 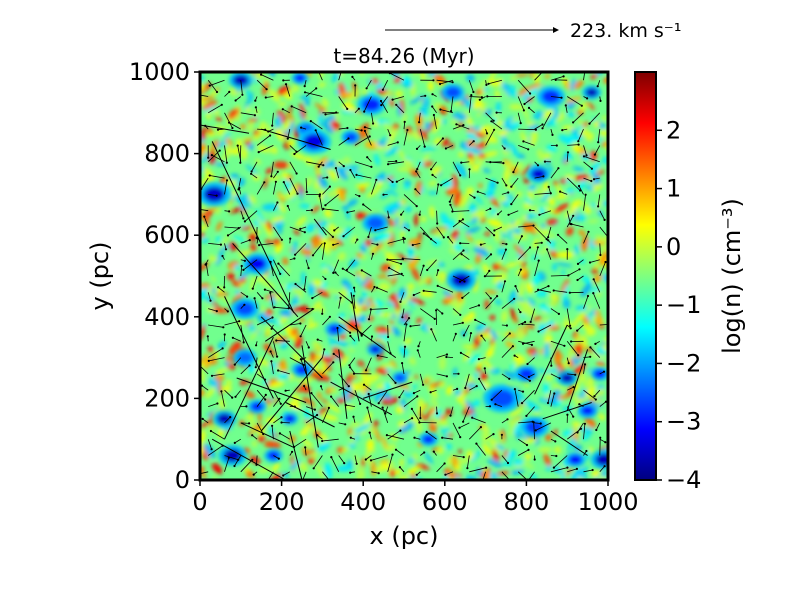 What do you see at coordinates (253, 227) in the screenshot?
I see `velocity-vector-long` at bounding box center [253, 227].